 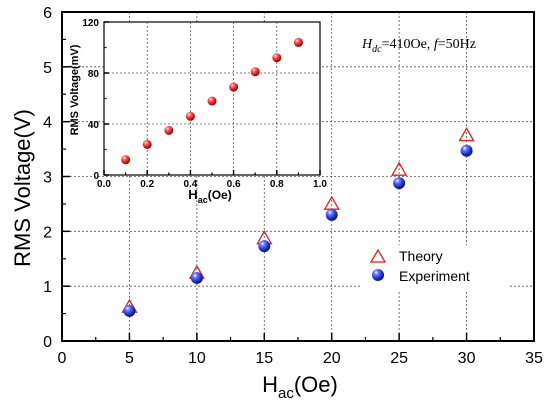 What do you see at coordinates (234, 184) in the screenshot?
I see `x-tick-label: 0.6` at bounding box center [234, 184].